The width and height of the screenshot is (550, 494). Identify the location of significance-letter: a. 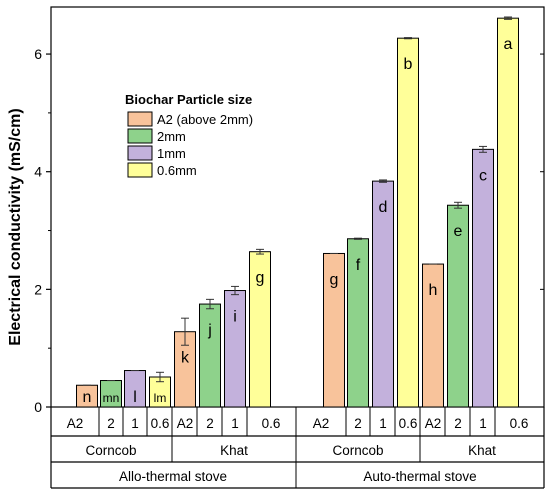
(508, 44).